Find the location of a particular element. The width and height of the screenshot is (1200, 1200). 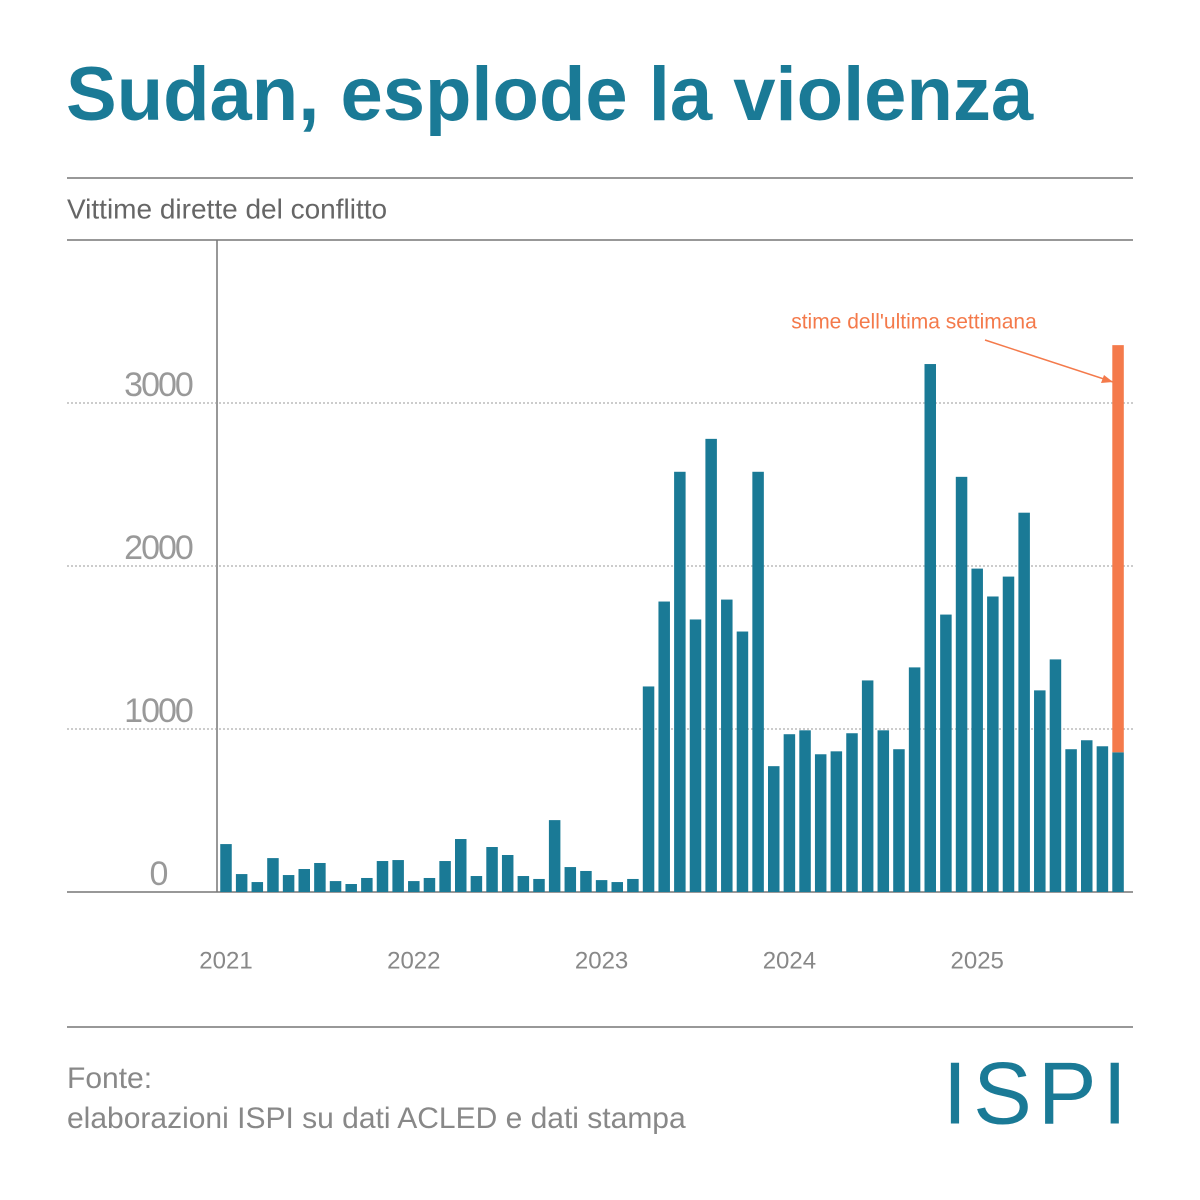

y-tick-label: 0 is located at coordinates (159, 874).